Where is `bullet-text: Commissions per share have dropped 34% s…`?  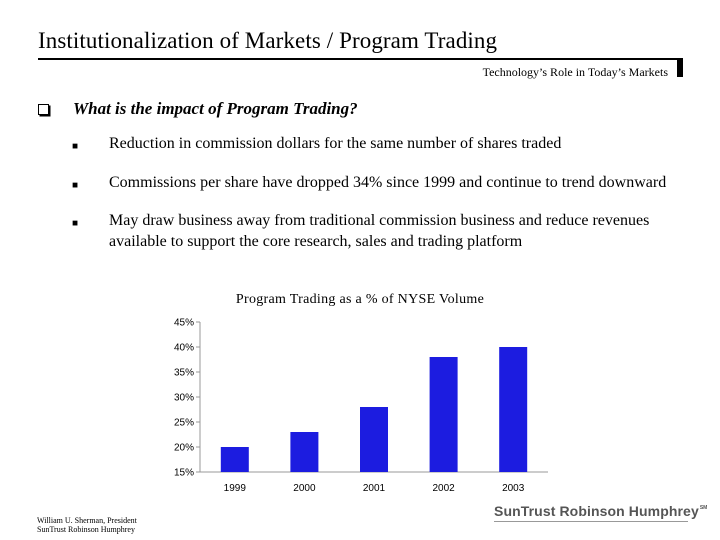 bullet-text: Commissions per share have dropped 34% s… is located at coordinates (388, 182).